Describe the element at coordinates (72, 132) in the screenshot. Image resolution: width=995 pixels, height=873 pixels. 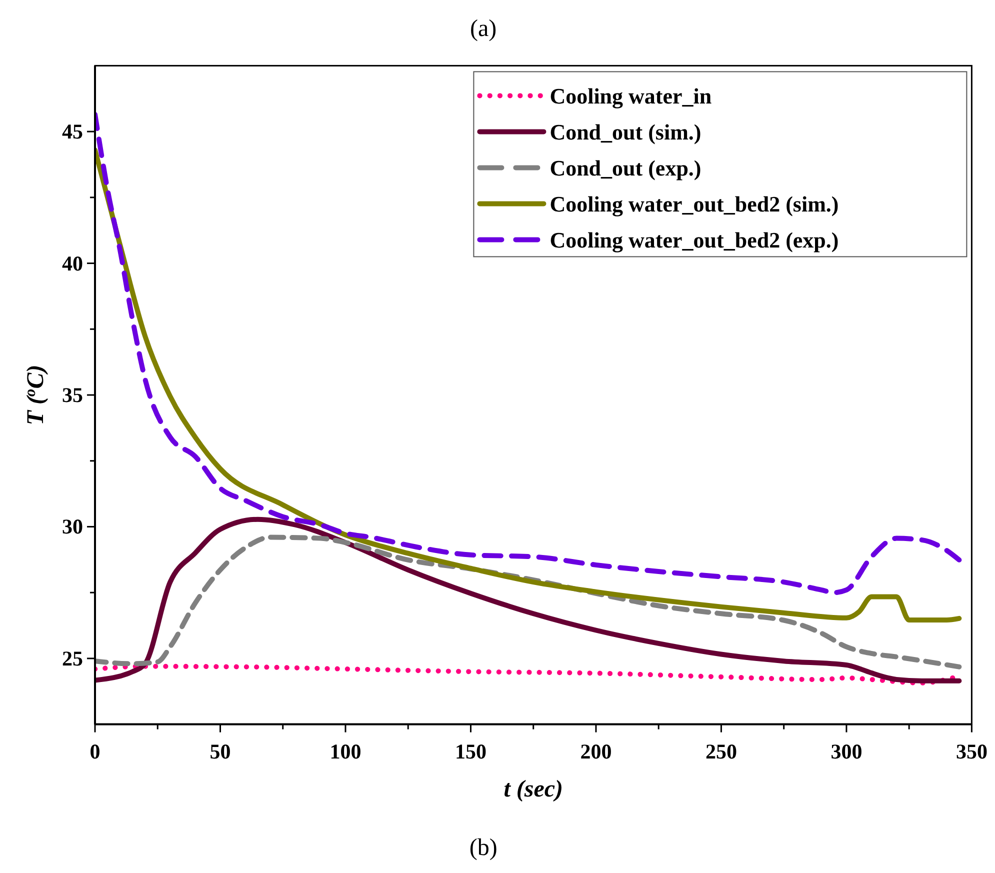
I see `y-tick-label: 45` at that location.